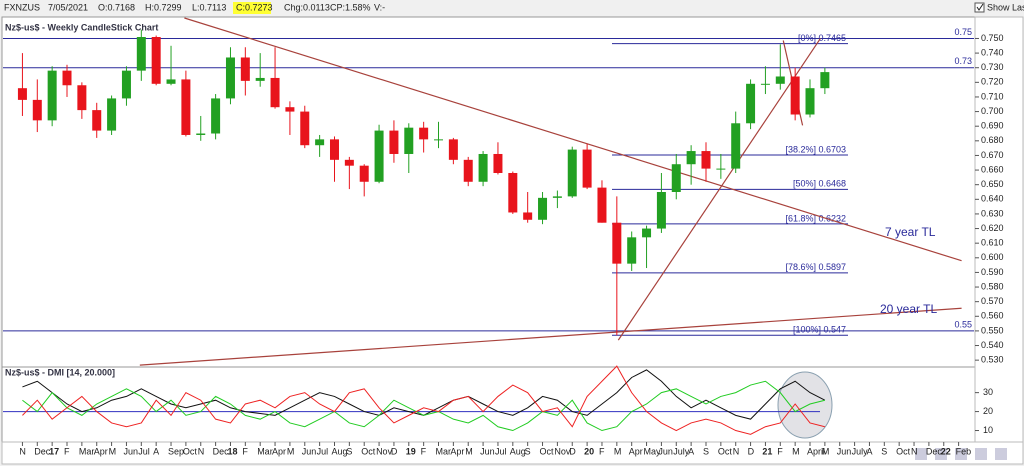 The image size is (1024, 466). Describe the element at coordinates (860, 451) in the screenshot. I see `x-tick-label: July` at that location.